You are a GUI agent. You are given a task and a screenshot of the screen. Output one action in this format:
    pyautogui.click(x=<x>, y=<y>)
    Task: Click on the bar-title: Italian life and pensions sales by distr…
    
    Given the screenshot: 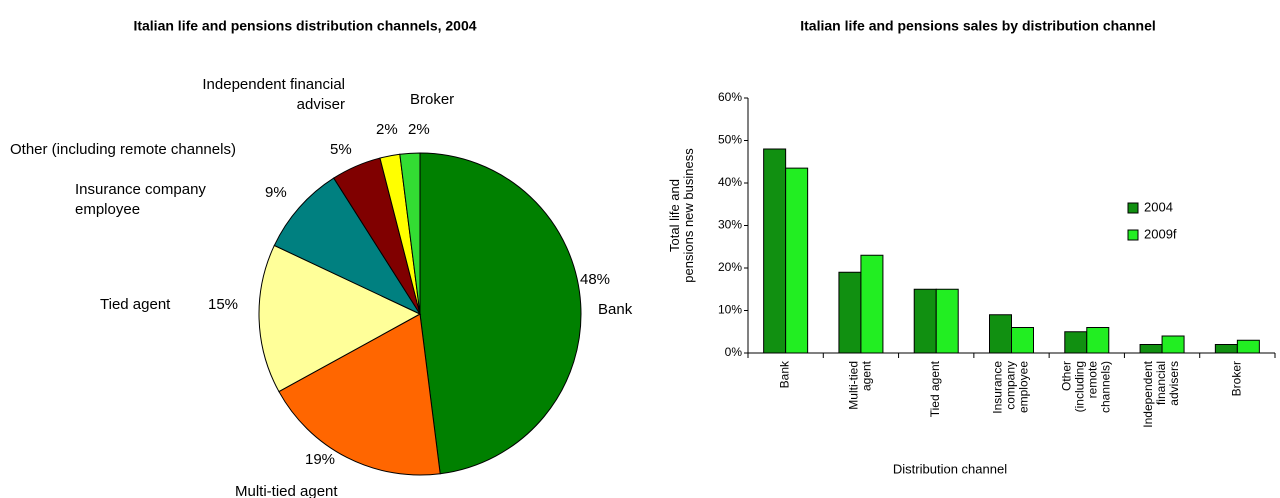 What is the action you would take?
    pyautogui.click(x=978, y=26)
    